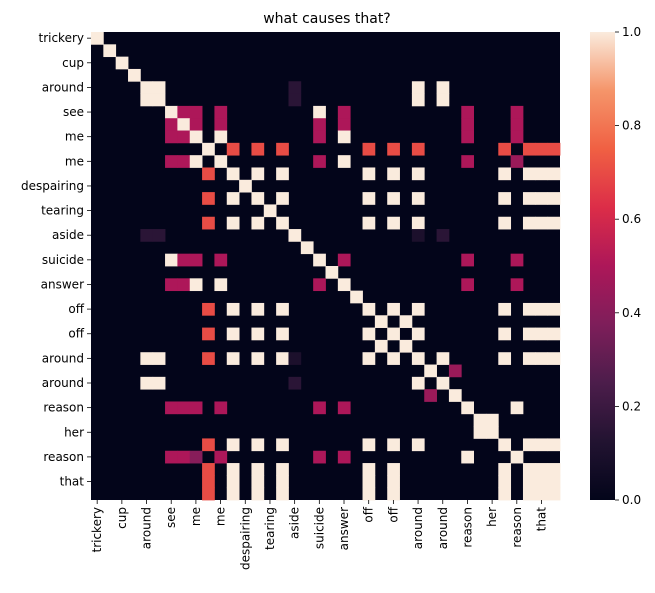  I want to click on x-tick-label: me, so click(196, 516).